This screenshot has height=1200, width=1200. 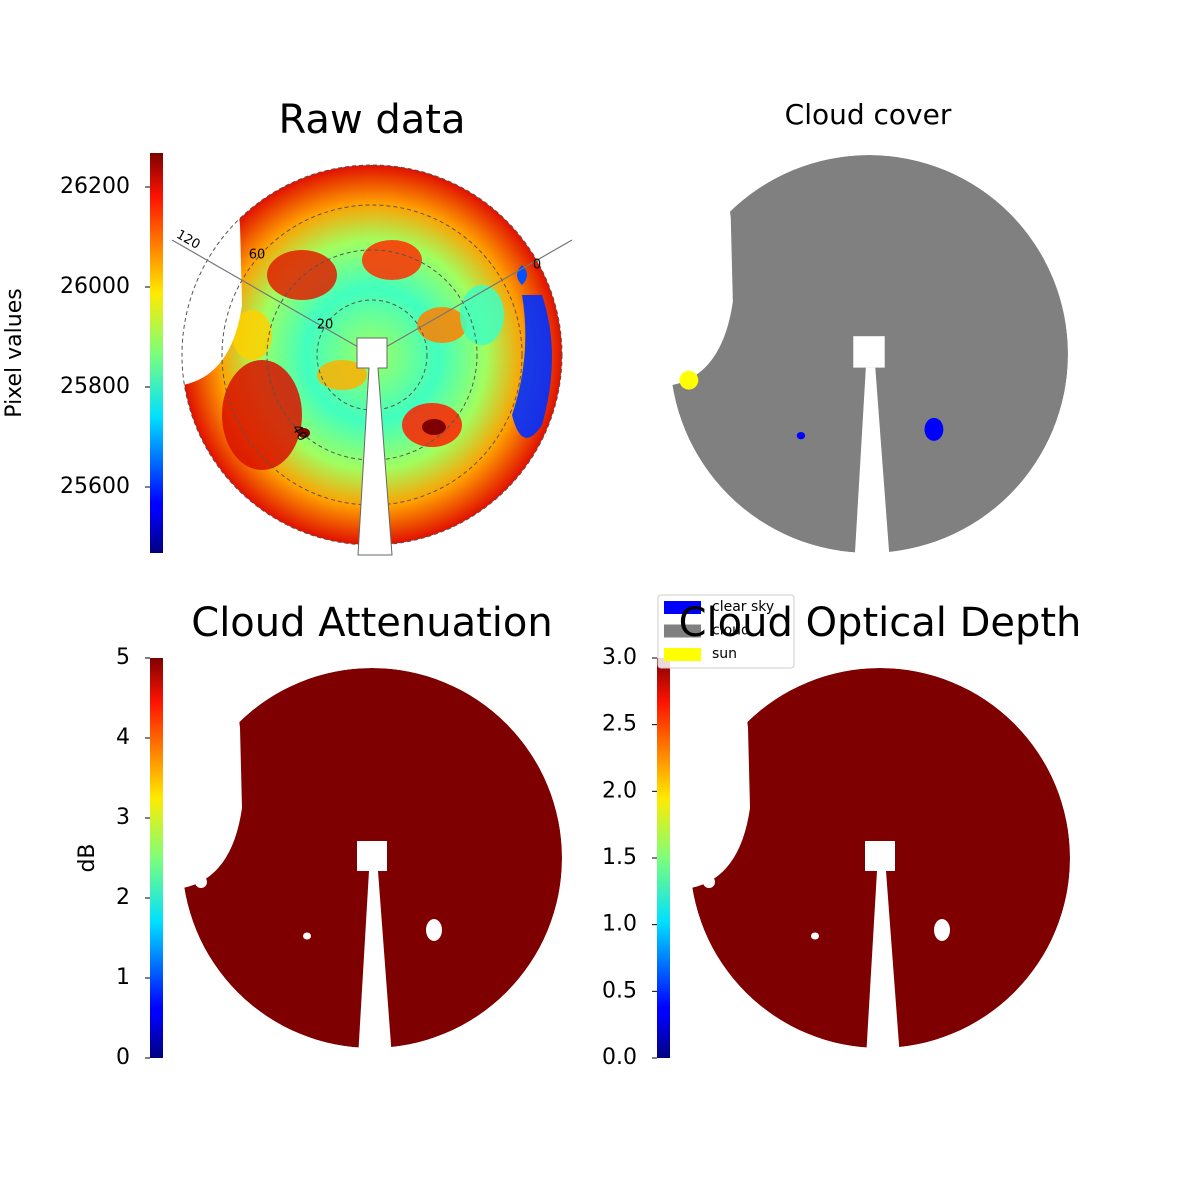 I want to click on chart-title: Cloud cover, so click(x=868, y=114).